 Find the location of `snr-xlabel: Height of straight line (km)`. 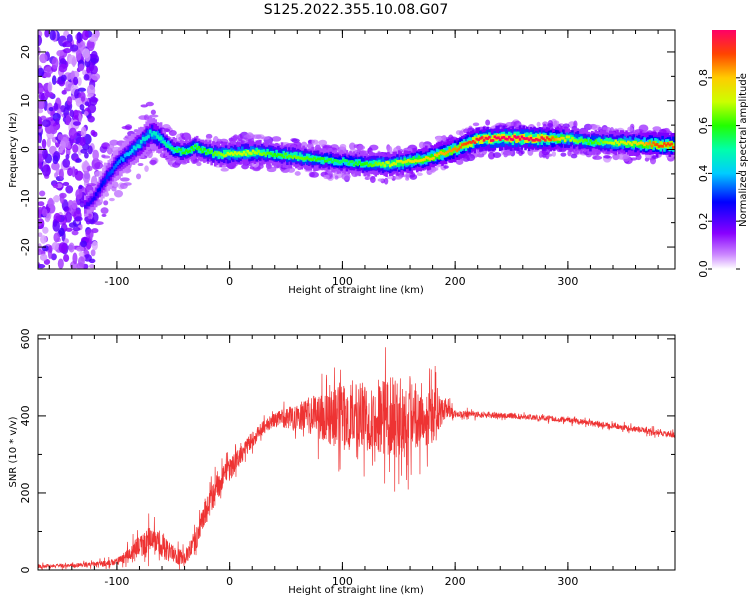

snr-xlabel: Height of straight line (km) is located at coordinates (356, 590).